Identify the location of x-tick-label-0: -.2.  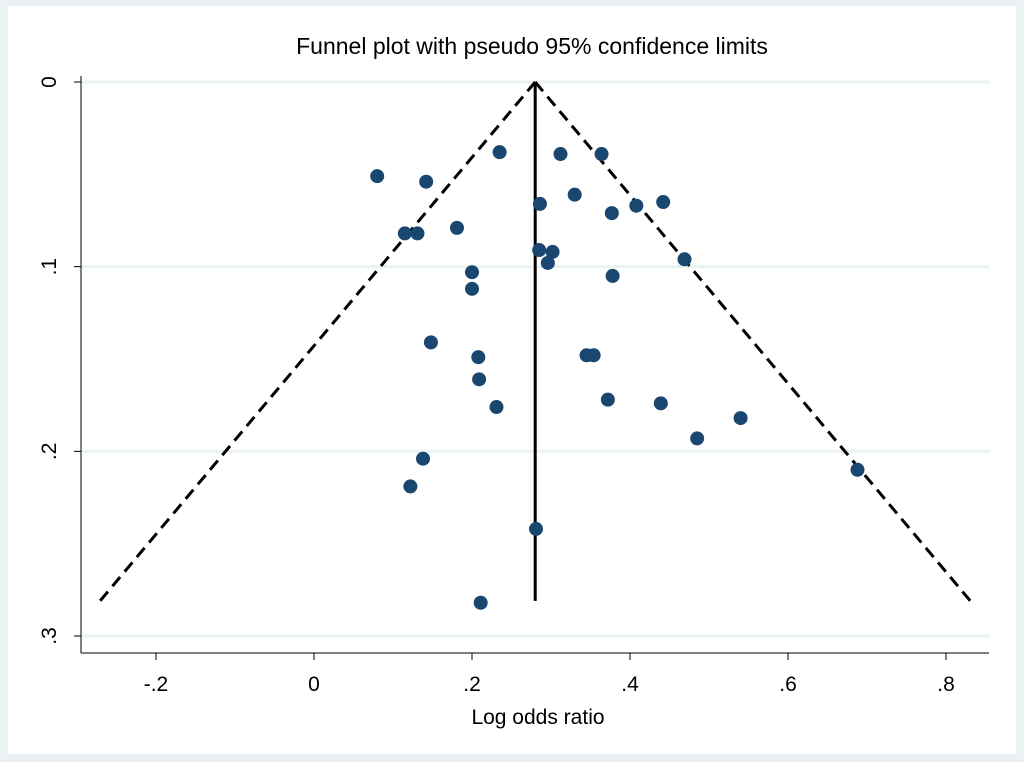
(156, 684).